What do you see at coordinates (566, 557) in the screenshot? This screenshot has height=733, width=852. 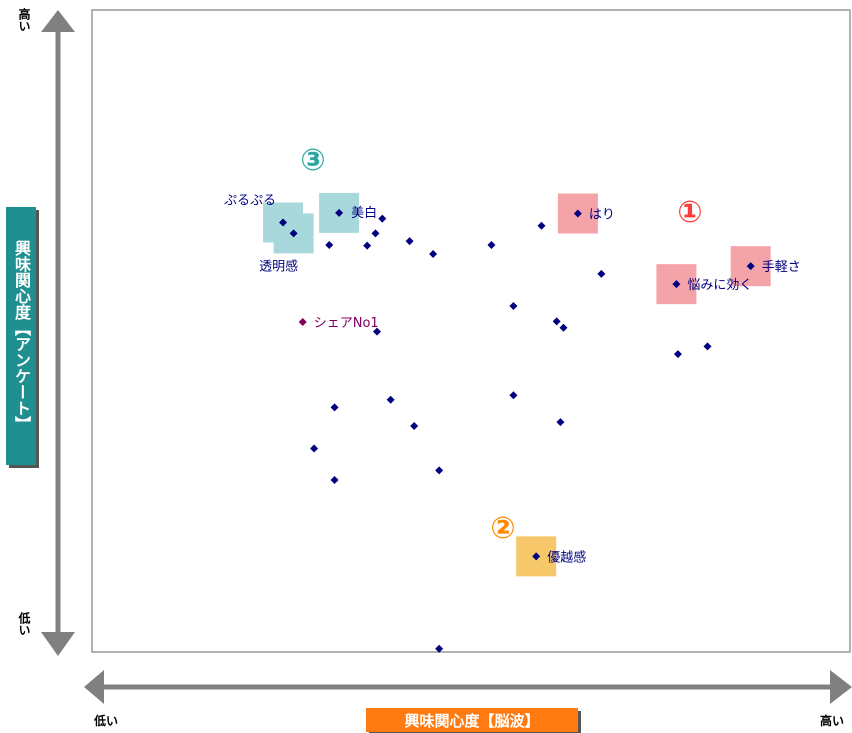 I see `point-label: 優越感` at bounding box center [566, 557].